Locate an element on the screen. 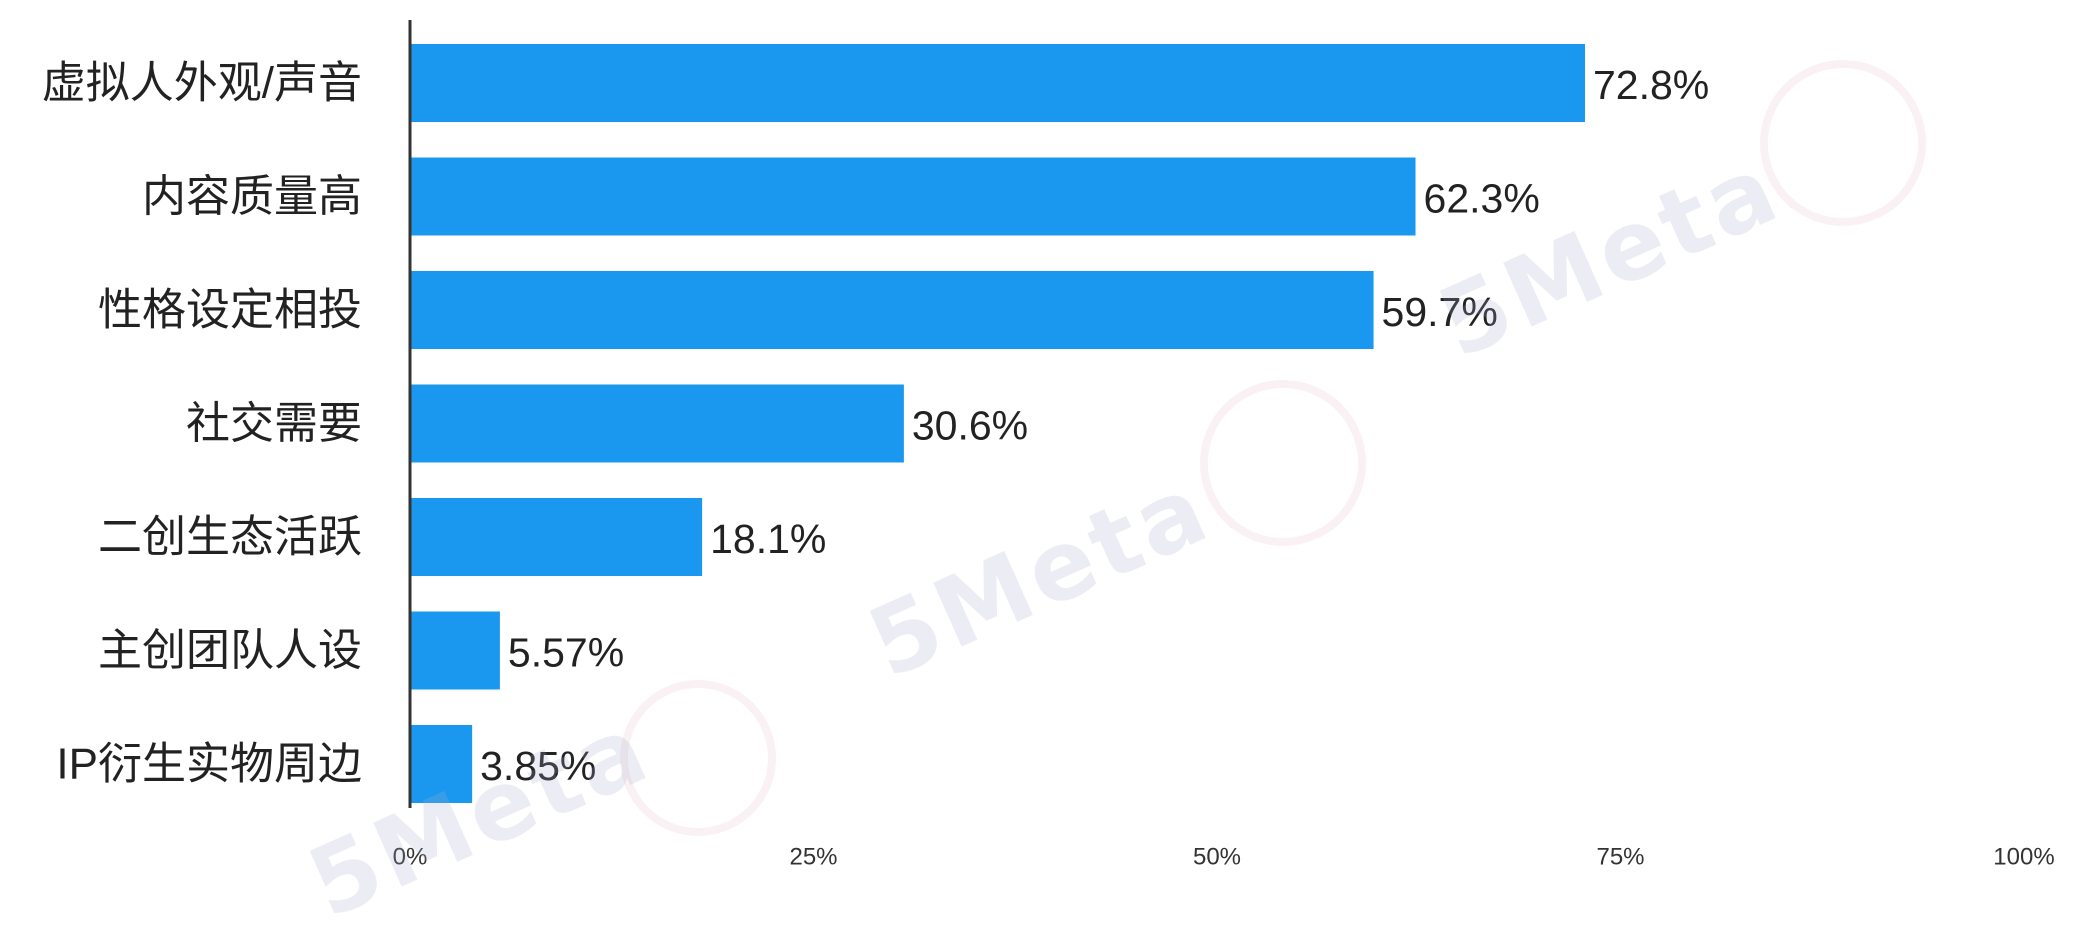 This screenshot has width=2074, height=940. category-label: 虚拟人外观/声音 is located at coordinates (202, 83).